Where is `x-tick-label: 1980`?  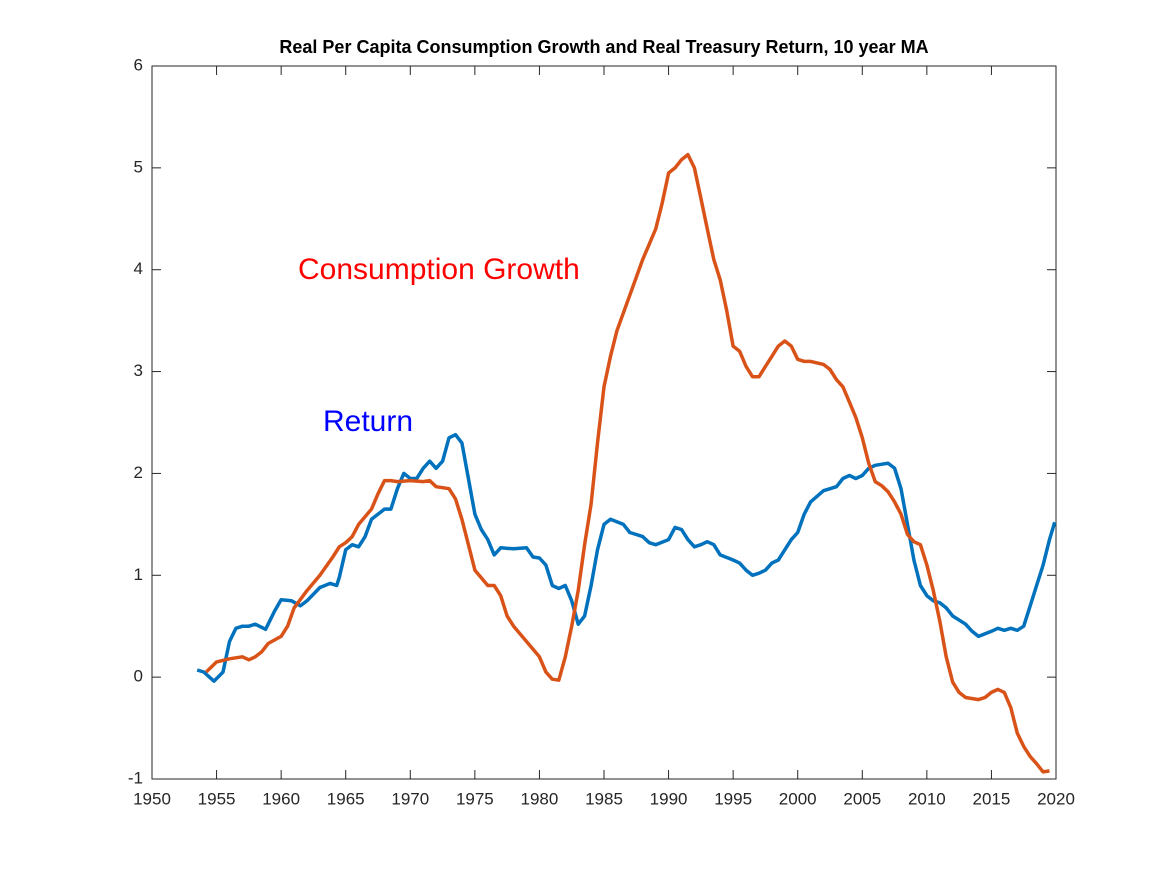
x-tick-label: 1980 is located at coordinates (540, 798).